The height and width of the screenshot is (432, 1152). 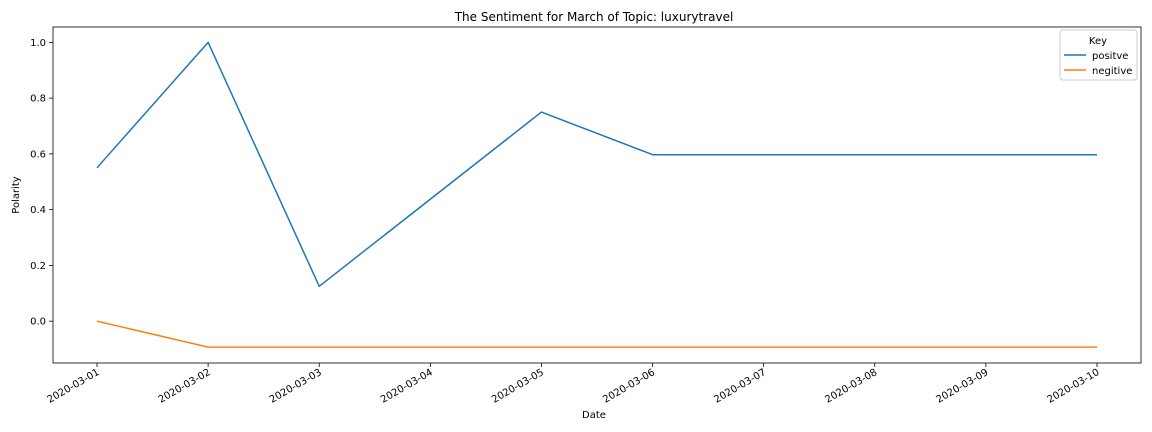 I want to click on x-tick-label: 2020-03-05, so click(x=518, y=386).